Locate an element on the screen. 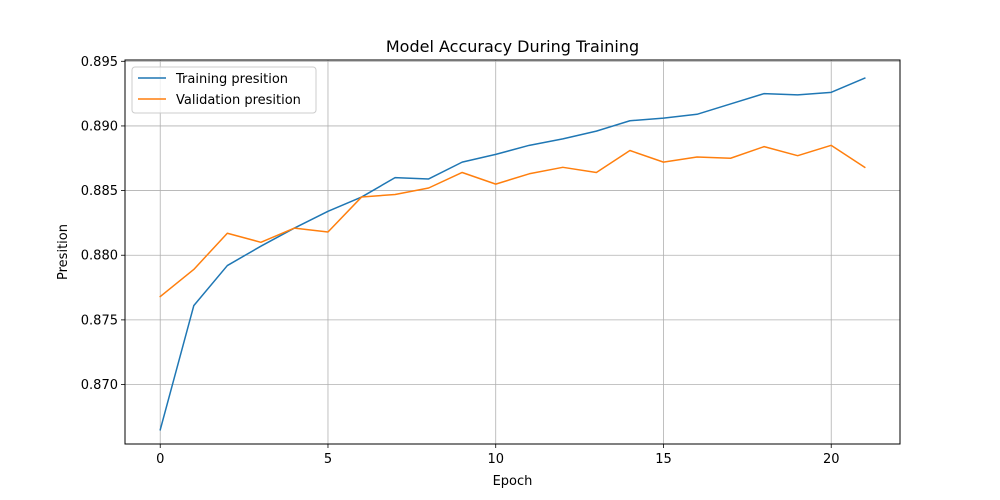 The width and height of the screenshot is (1000, 500). y-tick-label: 0.890 is located at coordinates (99, 126).